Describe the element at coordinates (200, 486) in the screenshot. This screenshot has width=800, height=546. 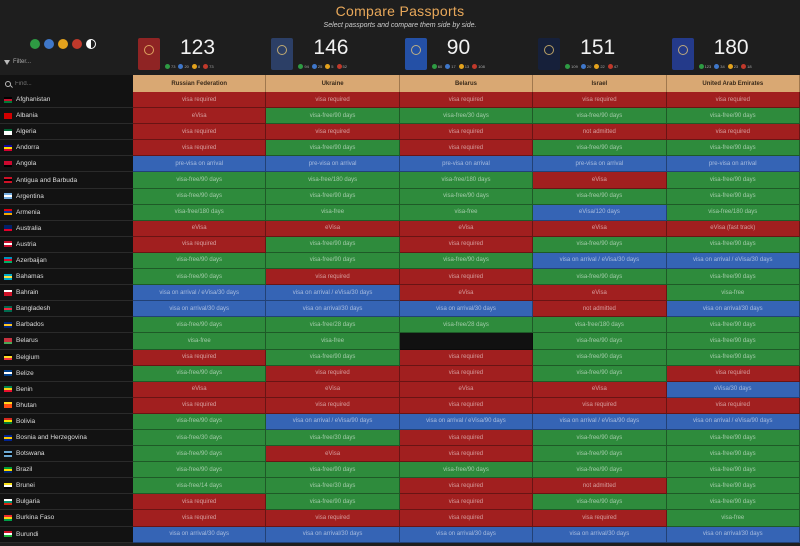
I see `requirement-cell: visa-free/14 days` at that location.